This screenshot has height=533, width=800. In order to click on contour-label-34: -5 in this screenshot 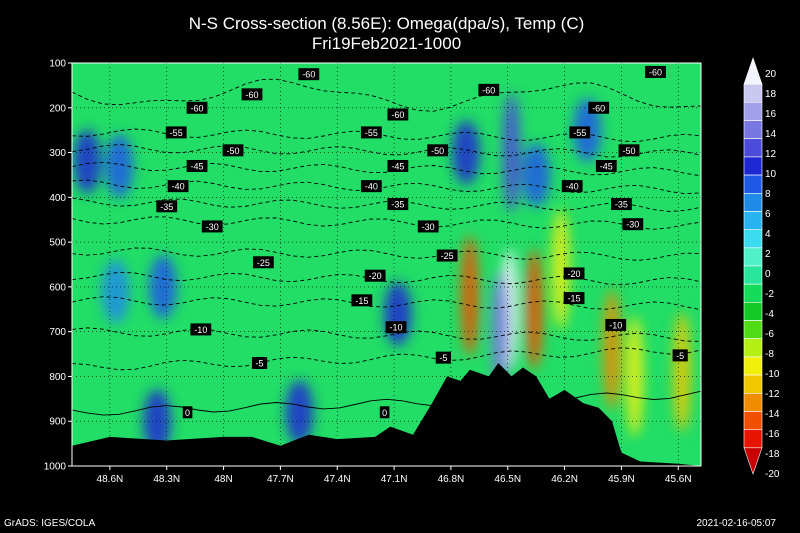, I will do `click(260, 364)`.